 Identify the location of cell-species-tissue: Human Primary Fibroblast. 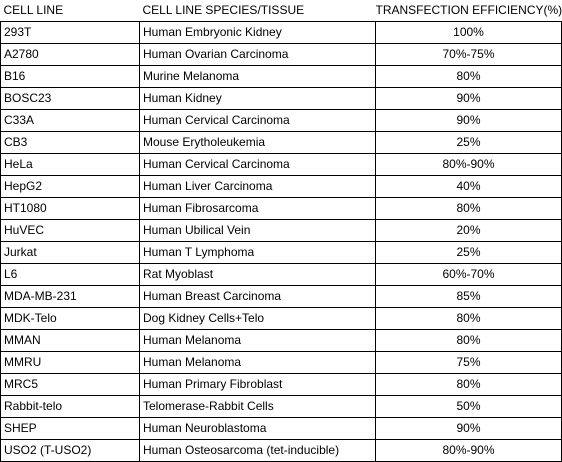
(257, 384).